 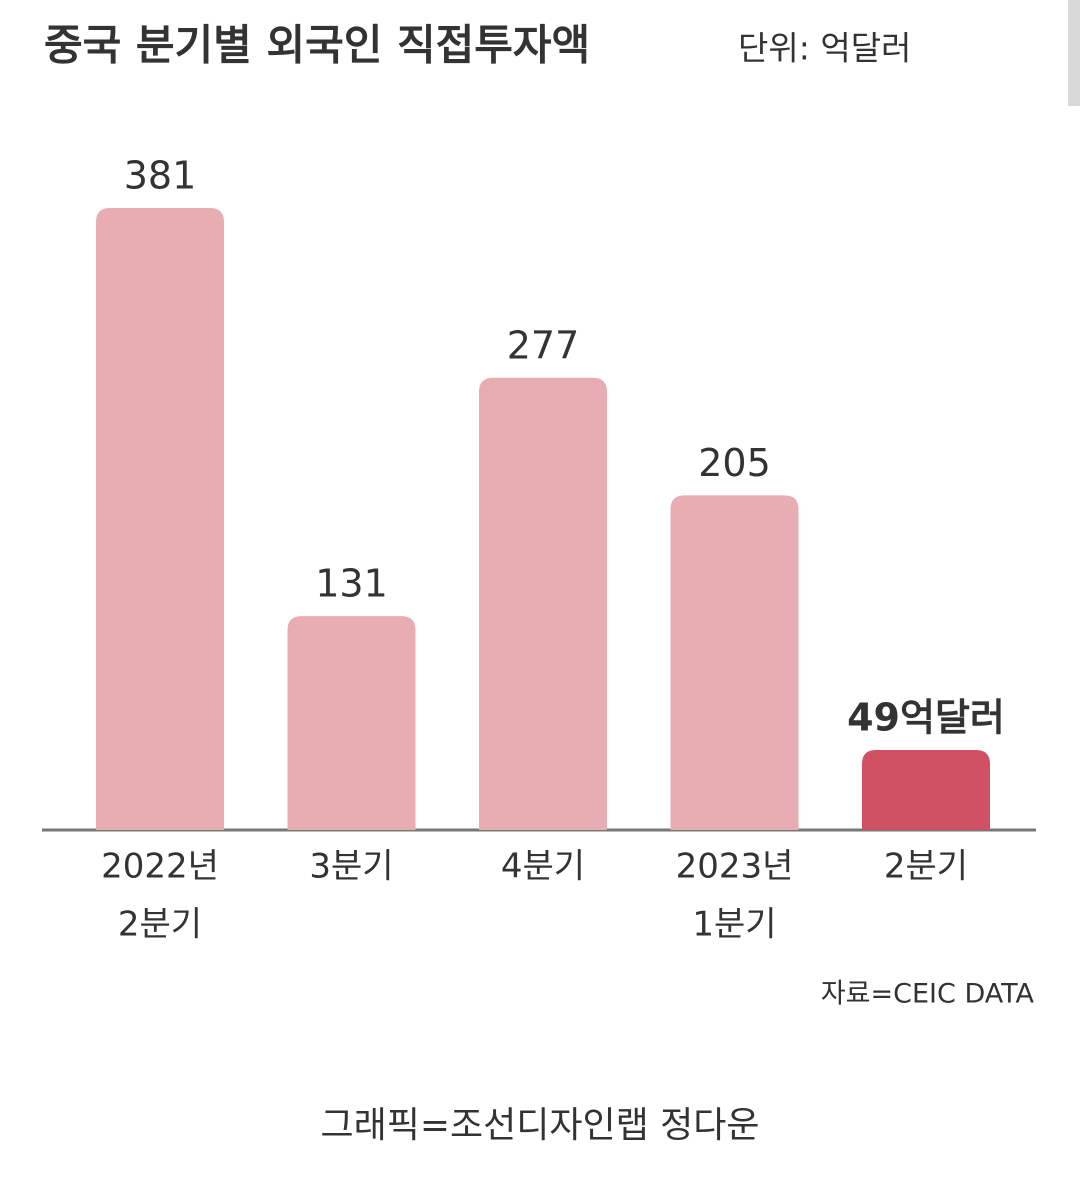 What do you see at coordinates (351, 584) in the screenshot?
I see `value-label: 131` at bounding box center [351, 584].